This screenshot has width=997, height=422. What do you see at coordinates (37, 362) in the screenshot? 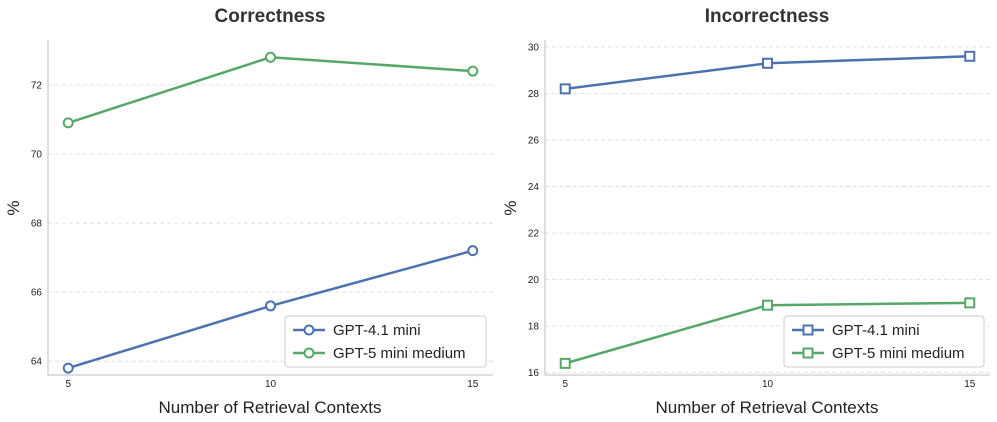
I see `y-tick-label: 64` at bounding box center [37, 362].